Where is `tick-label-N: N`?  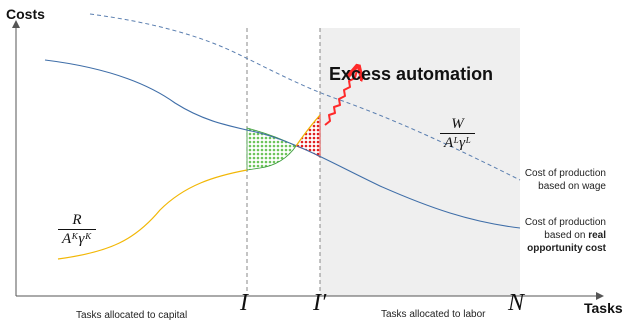
tick-label-N: N is located at coordinates (516, 303).